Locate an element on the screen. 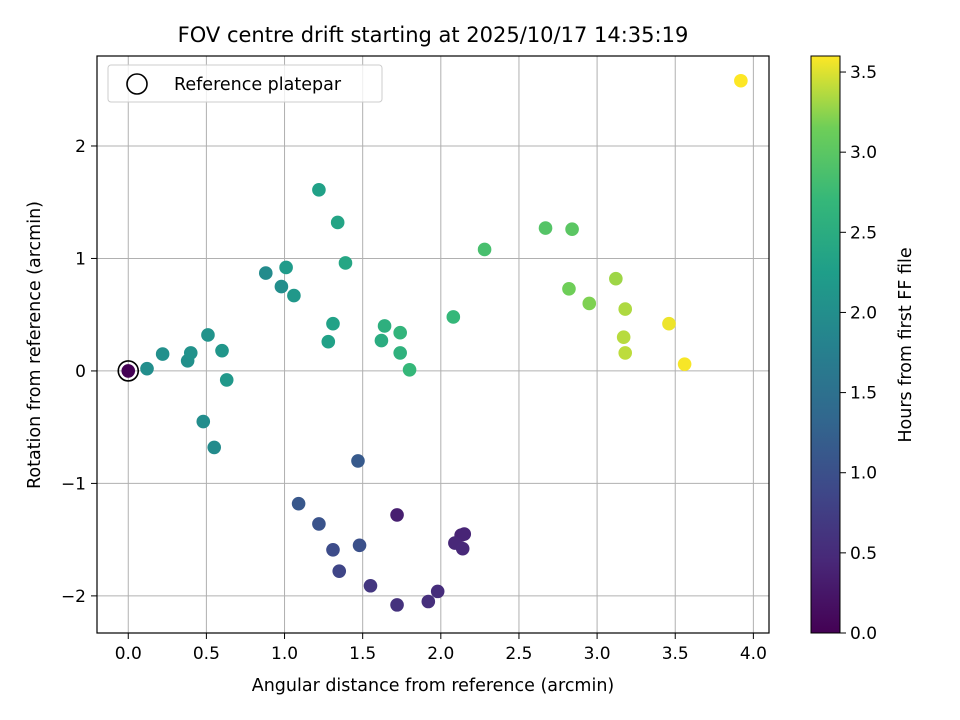 The height and width of the screenshot is (720, 960). x-tick-label: 2.5 is located at coordinates (518, 654).